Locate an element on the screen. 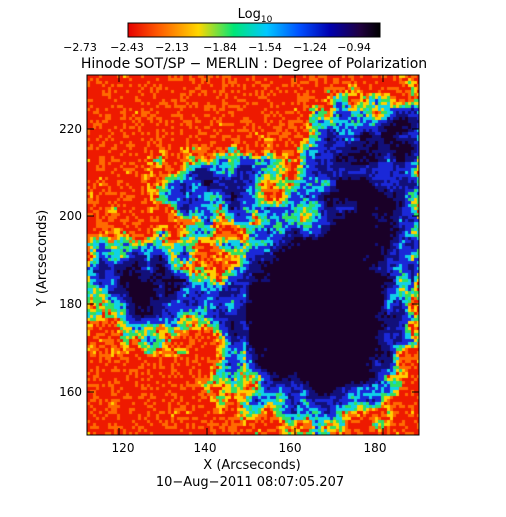 The height and width of the screenshot is (517, 506). colorbar is located at coordinates (254, 30).